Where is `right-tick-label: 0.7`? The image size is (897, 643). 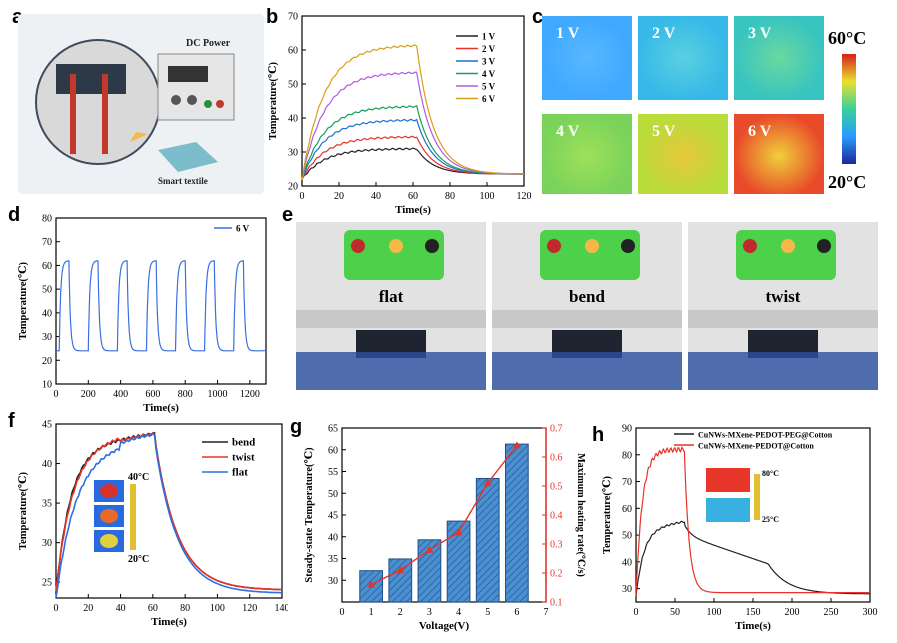 right-tick-label: 0.7 is located at coordinates (556, 429).